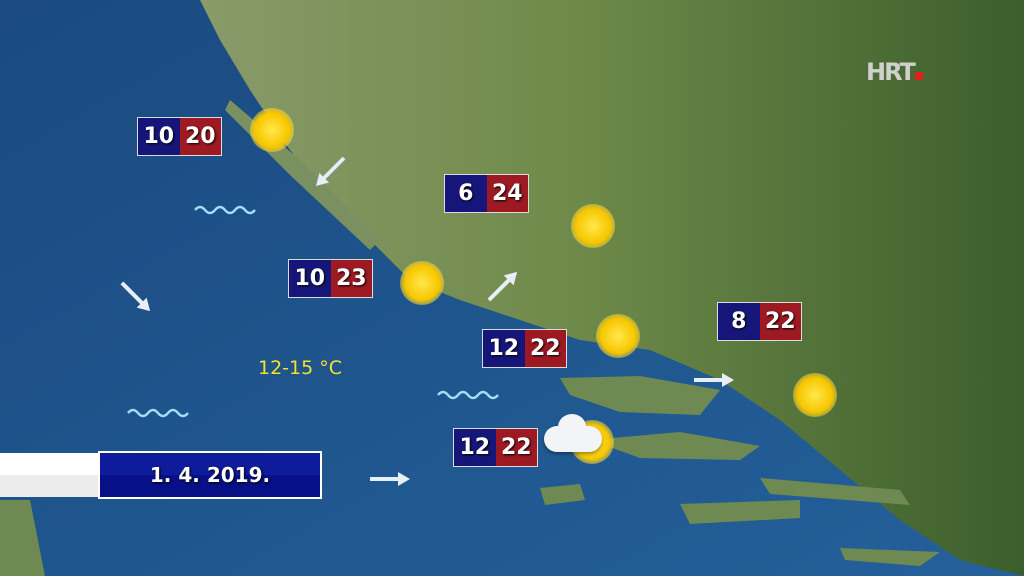  Describe the element at coordinates (466, 193) in the screenshot. I see `min-temp: 6` at that location.